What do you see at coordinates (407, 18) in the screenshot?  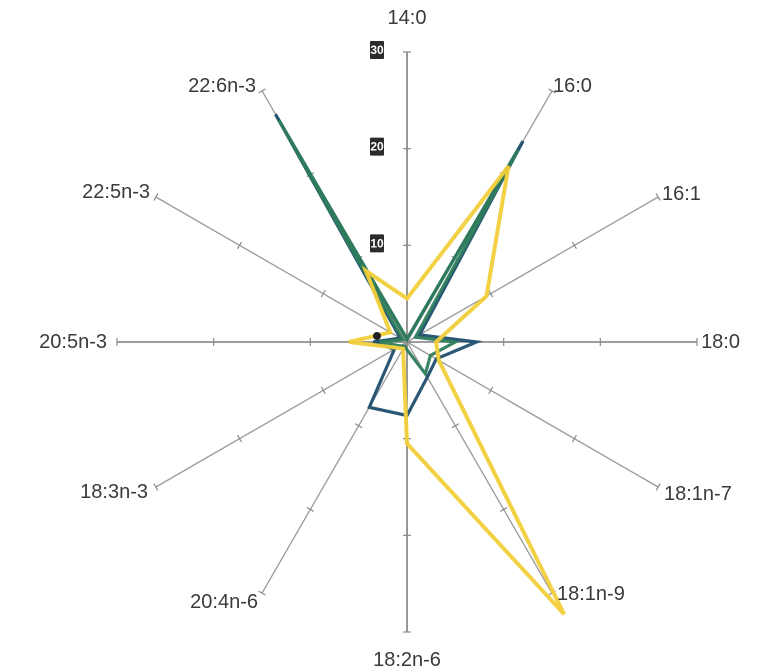 I see `axis-label-0: 14:0` at bounding box center [407, 18].